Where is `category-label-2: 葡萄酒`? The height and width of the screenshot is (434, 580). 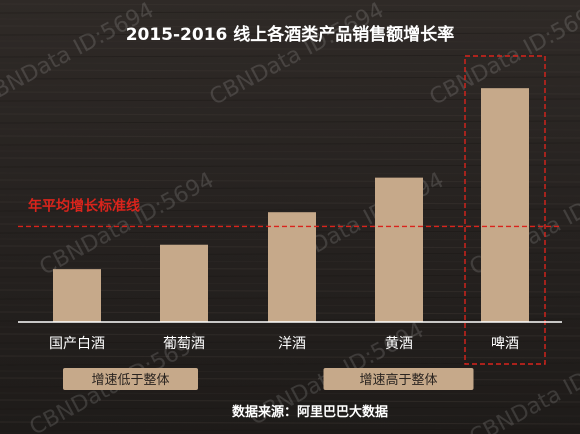 category-label-2: 葡萄酒 is located at coordinates (184, 344).